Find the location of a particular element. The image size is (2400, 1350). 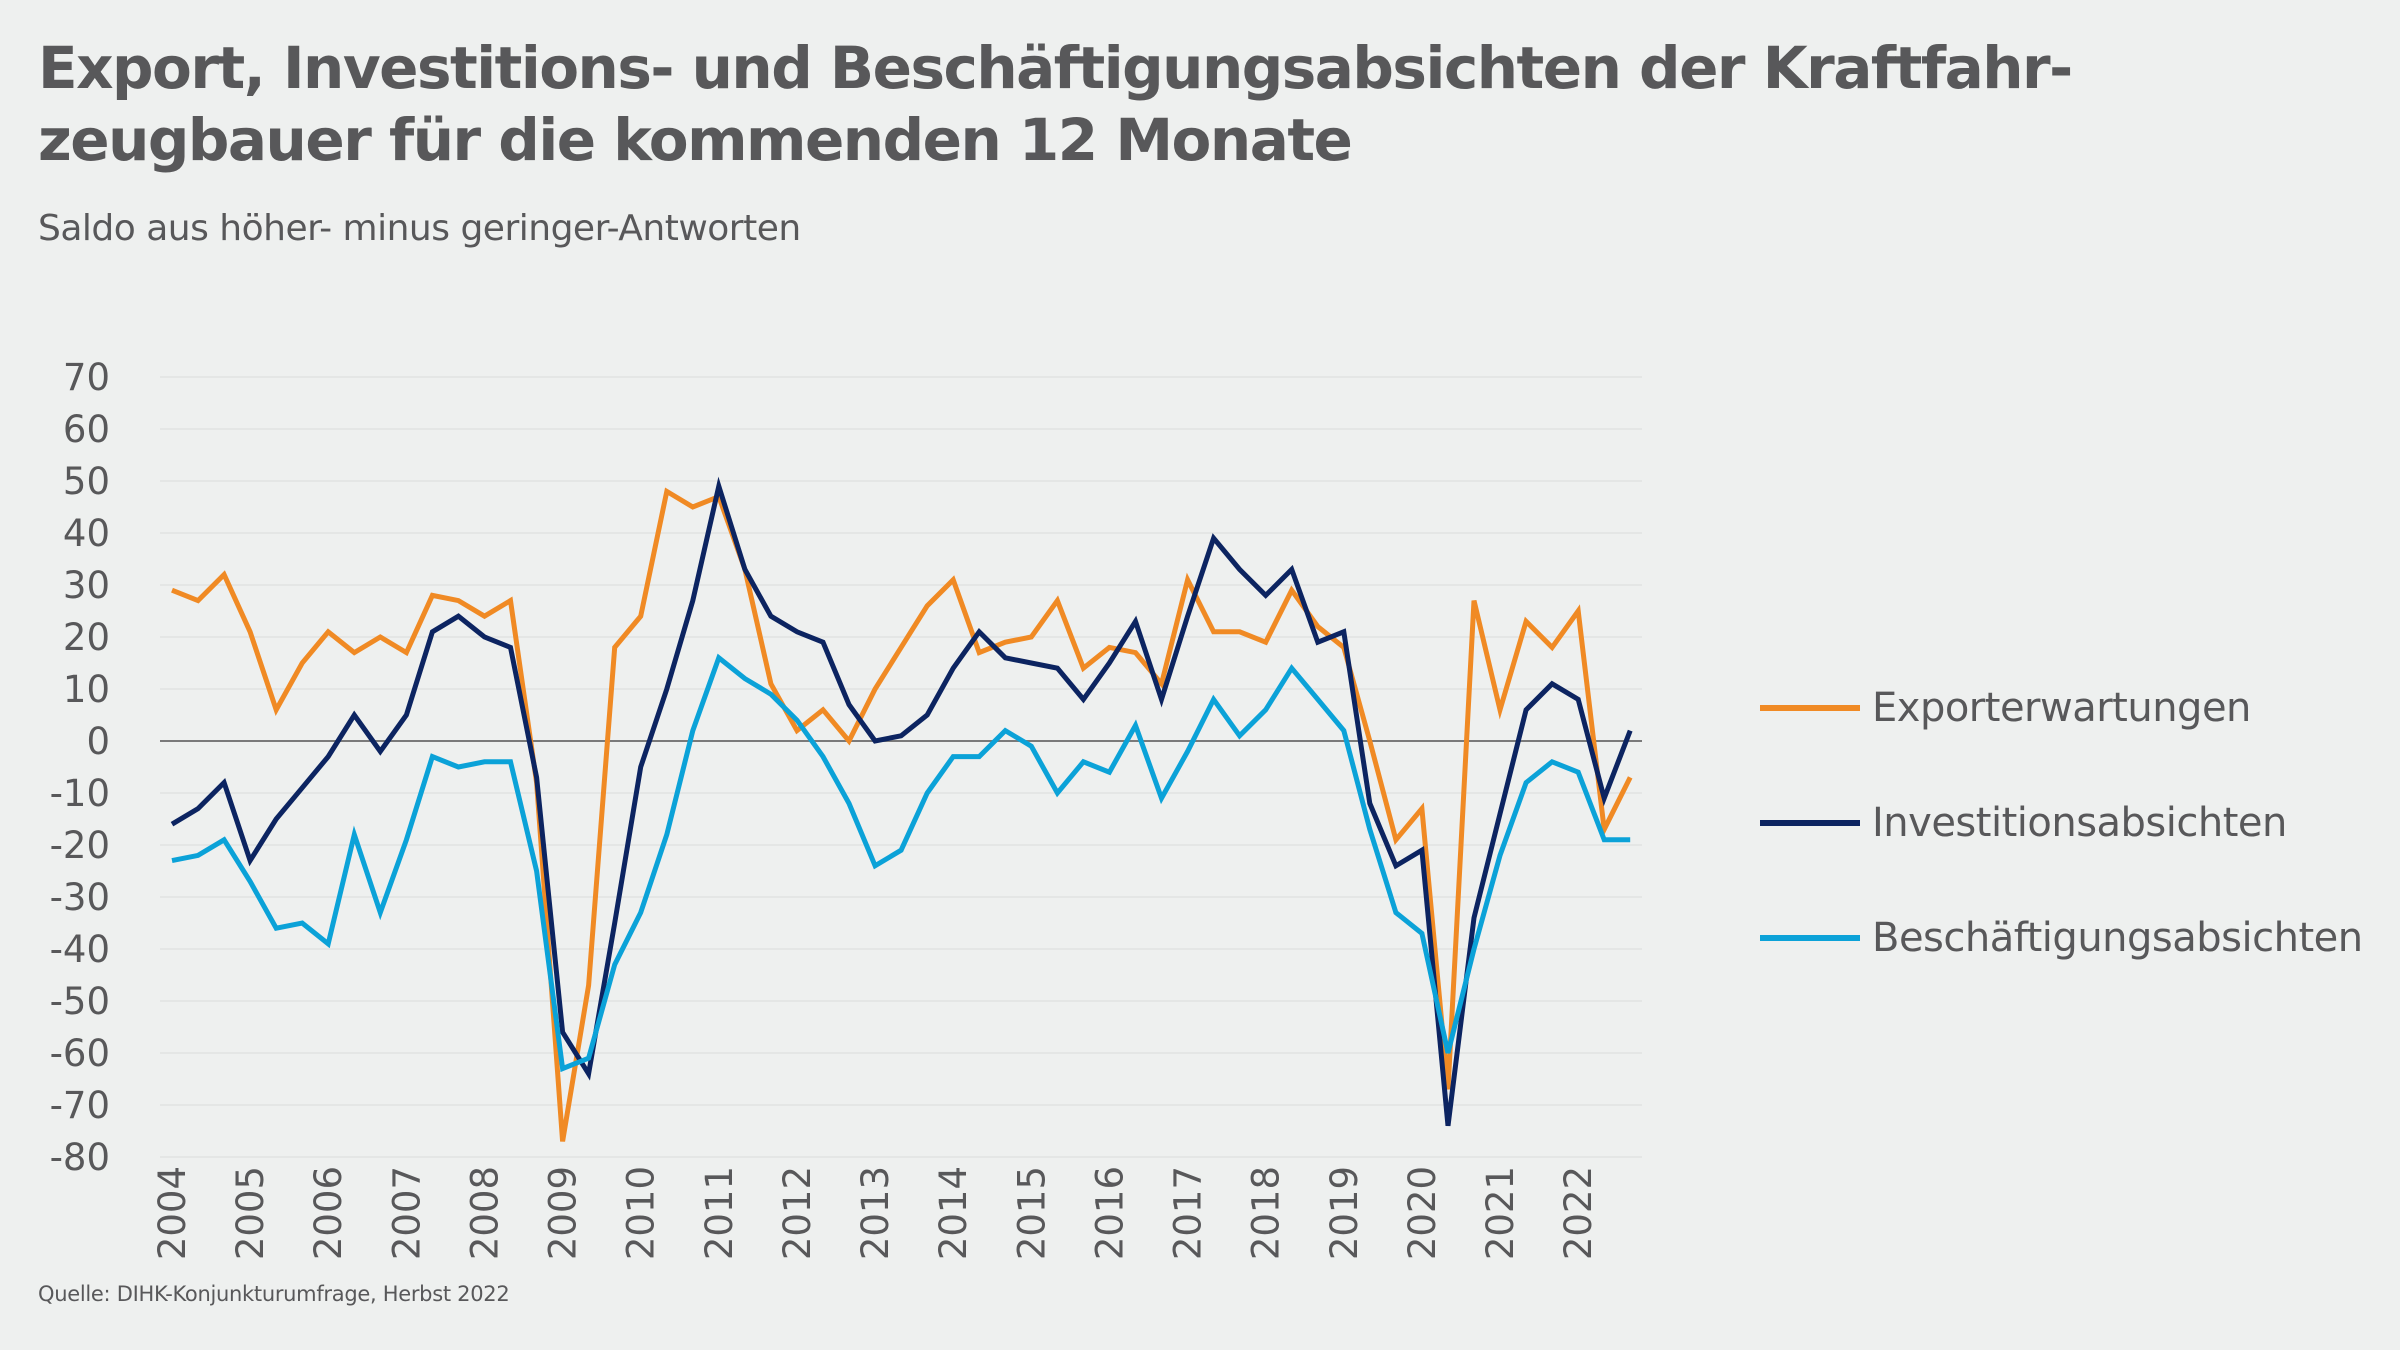

x-tick-label: 2020 is located at coordinates (1422, 1213).